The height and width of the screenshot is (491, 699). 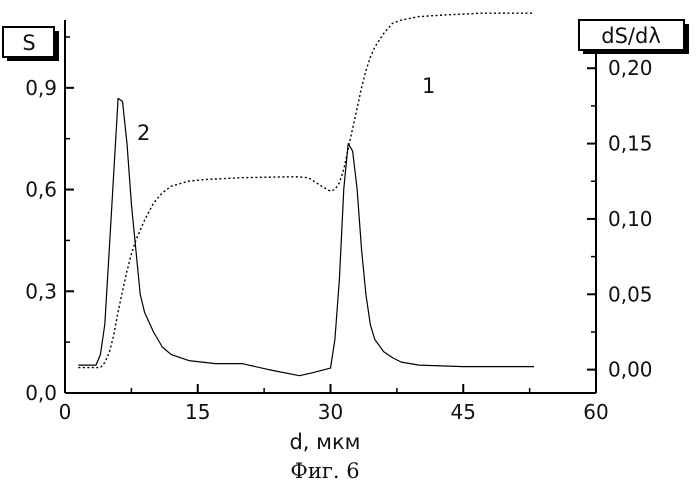 I want to click on x-tick-label: 60, so click(x=595, y=412).